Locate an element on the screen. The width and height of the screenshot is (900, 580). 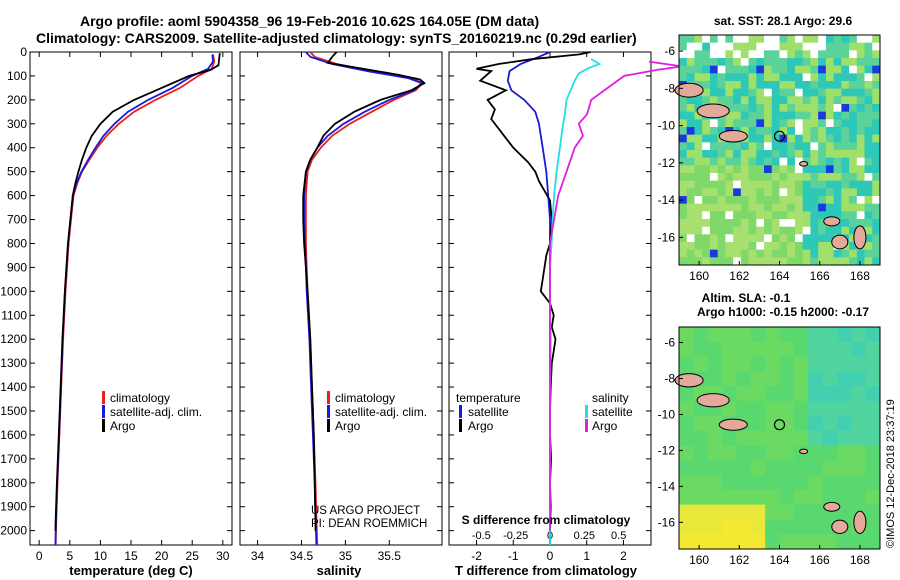
depth-tick-label: 1200 is located at coordinates (13, 339).